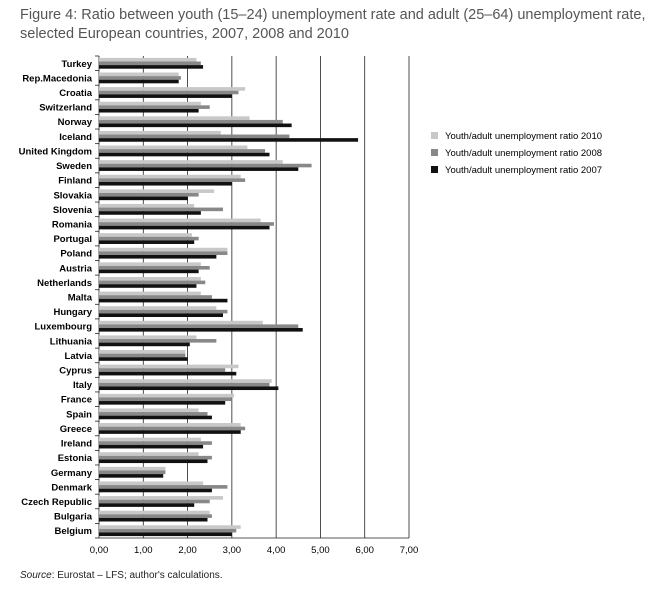 The image size is (664, 590). I want to click on category-label: Latvia, so click(79, 356).